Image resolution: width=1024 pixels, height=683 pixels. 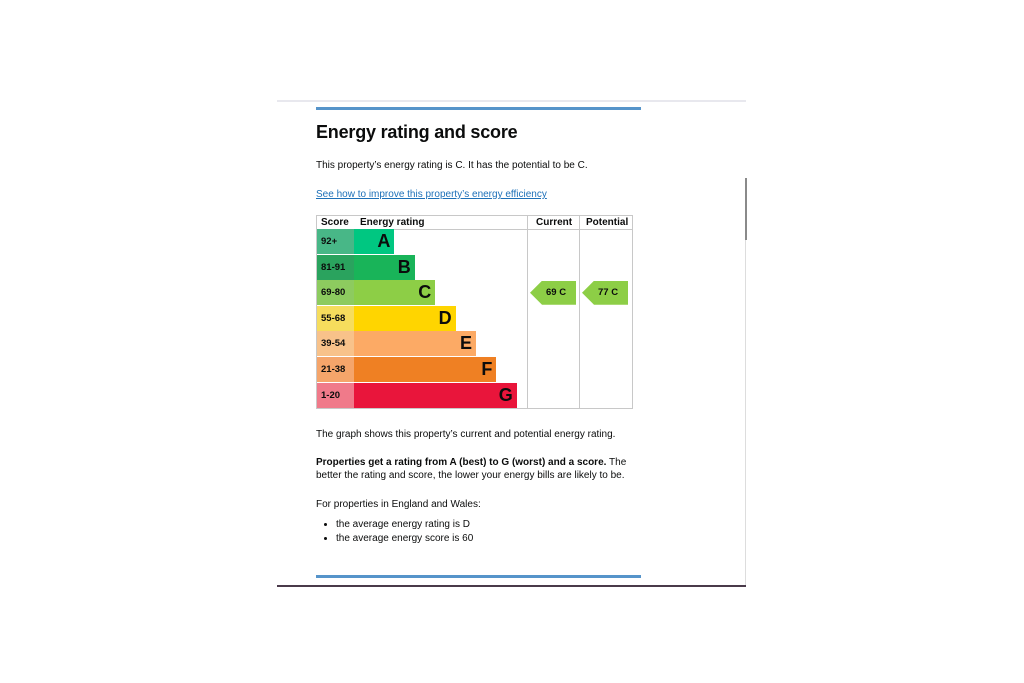 What do you see at coordinates (392, 222) in the screenshot?
I see `header-energy-rating: Energy rating` at bounding box center [392, 222].